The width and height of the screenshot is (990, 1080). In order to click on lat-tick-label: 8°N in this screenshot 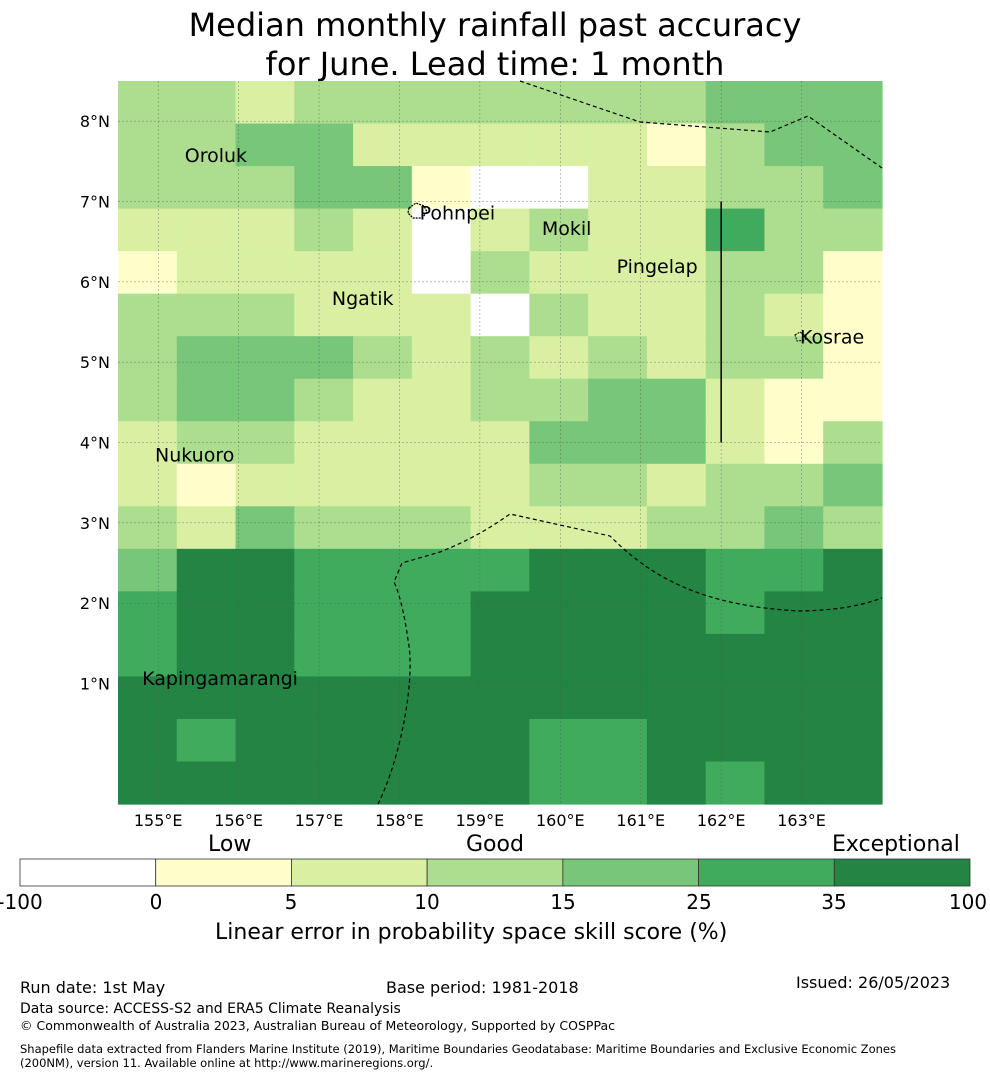, I will do `click(95, 121)`.